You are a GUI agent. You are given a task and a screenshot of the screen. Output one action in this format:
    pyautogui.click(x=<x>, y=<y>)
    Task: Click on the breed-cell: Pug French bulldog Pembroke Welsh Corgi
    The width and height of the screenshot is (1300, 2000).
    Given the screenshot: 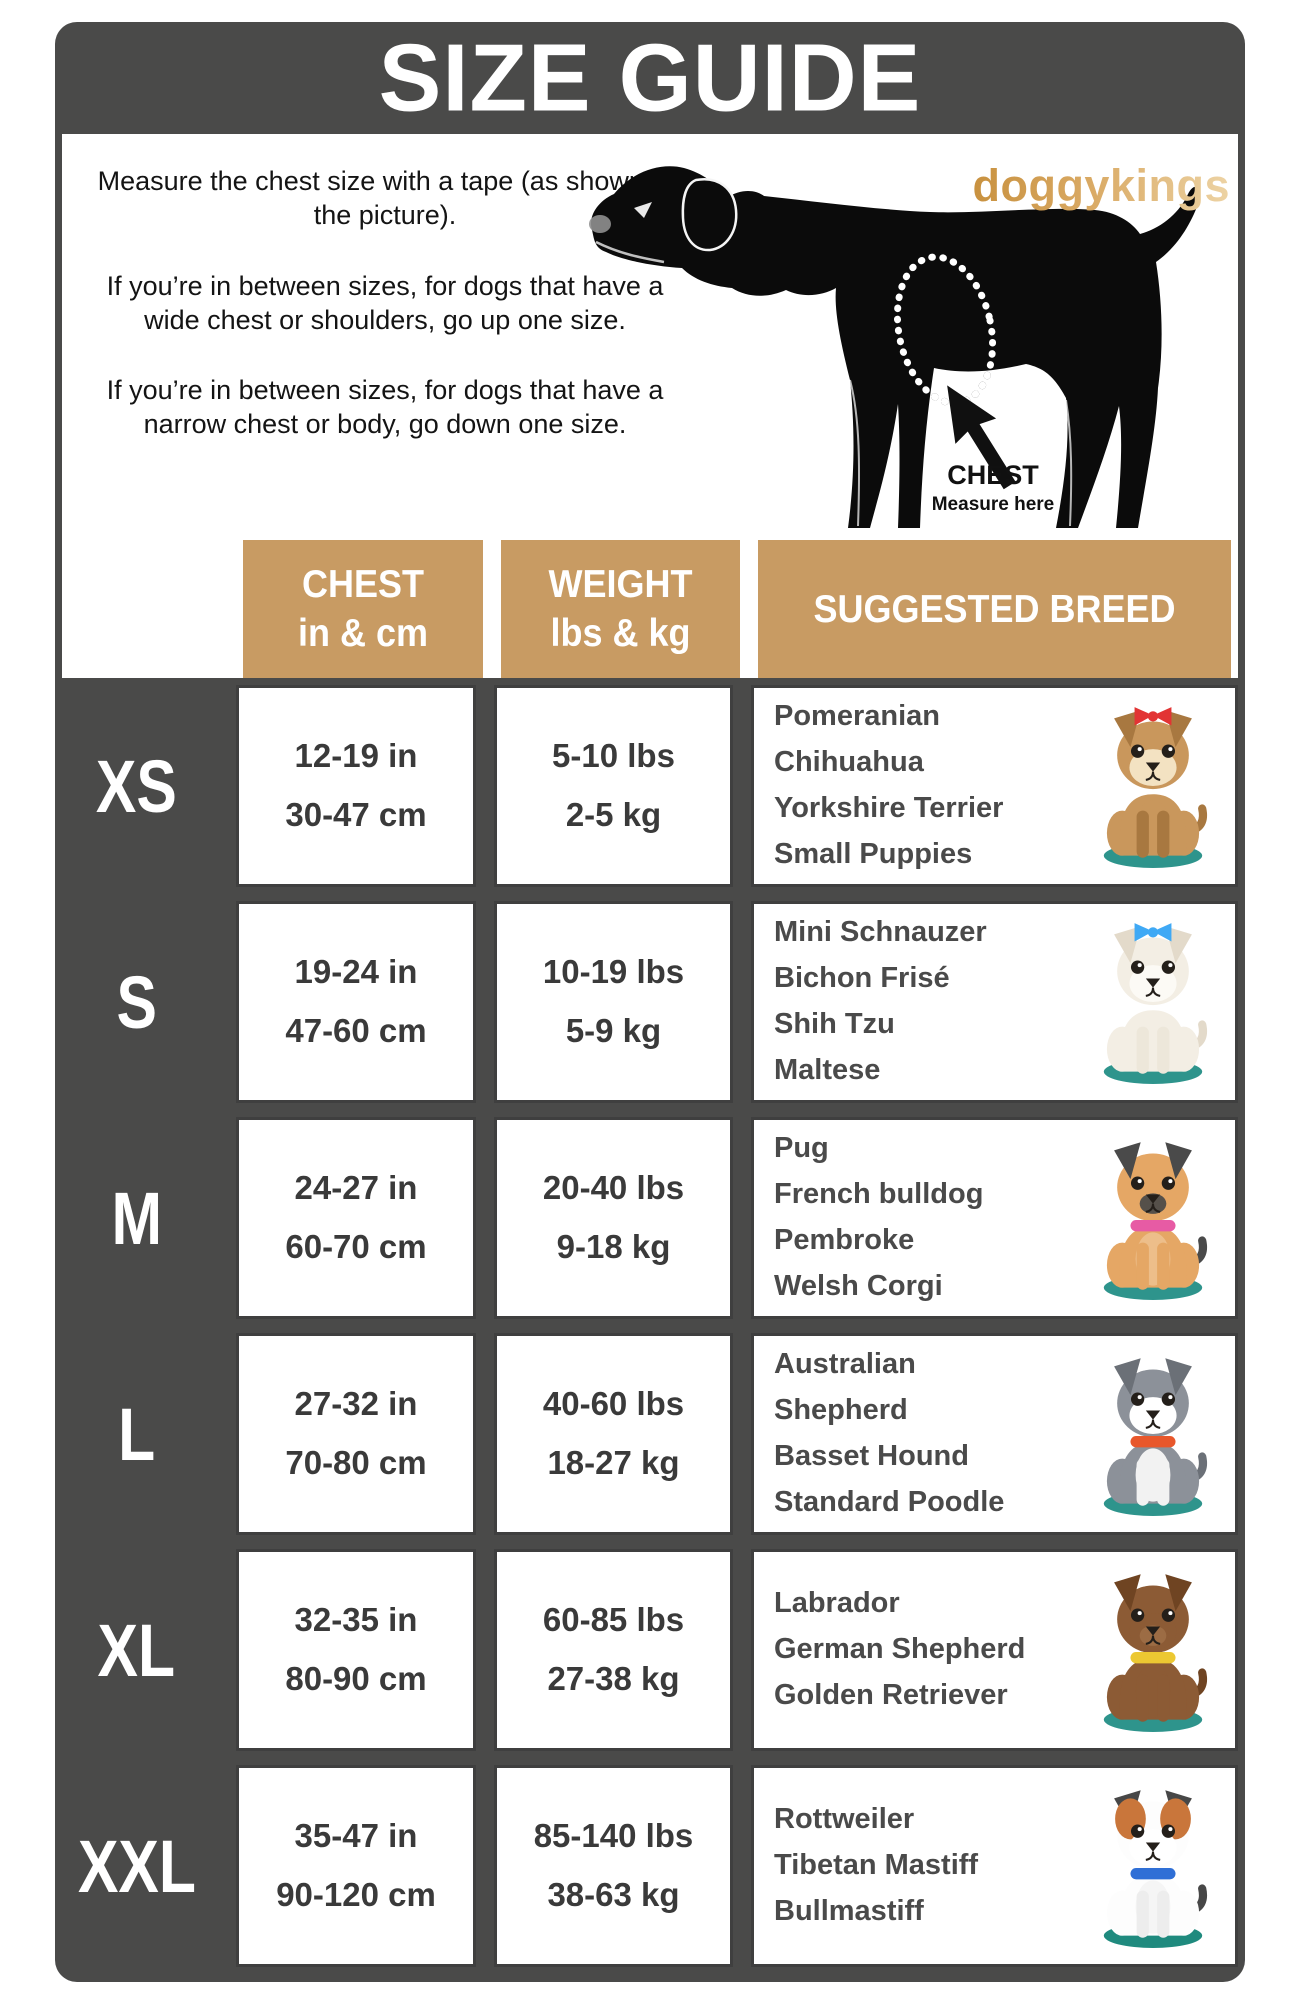 What is the action you would take?
    pyautogui.click(x=994, y=1218)
    